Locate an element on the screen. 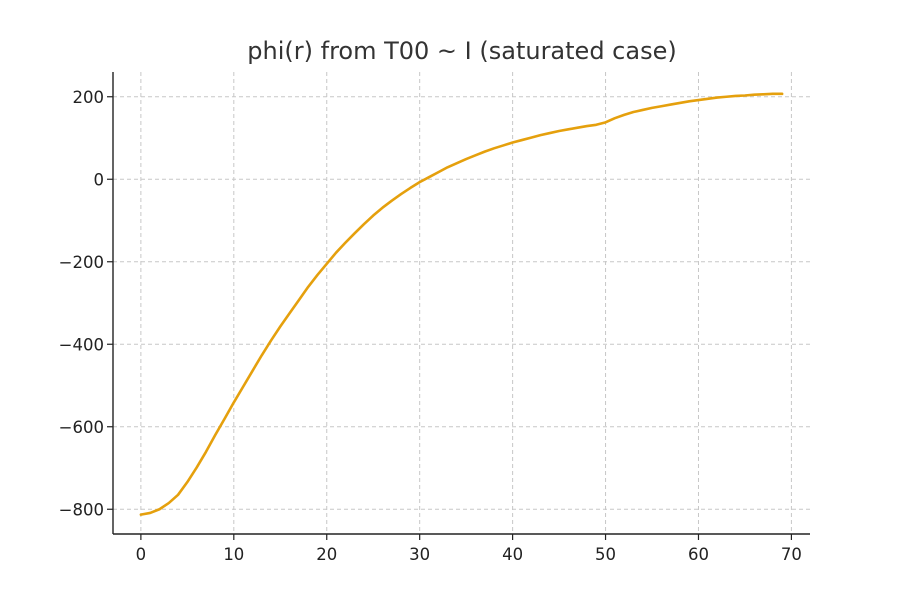  x-tick-label: 30 is located at coordinates (419, 554).